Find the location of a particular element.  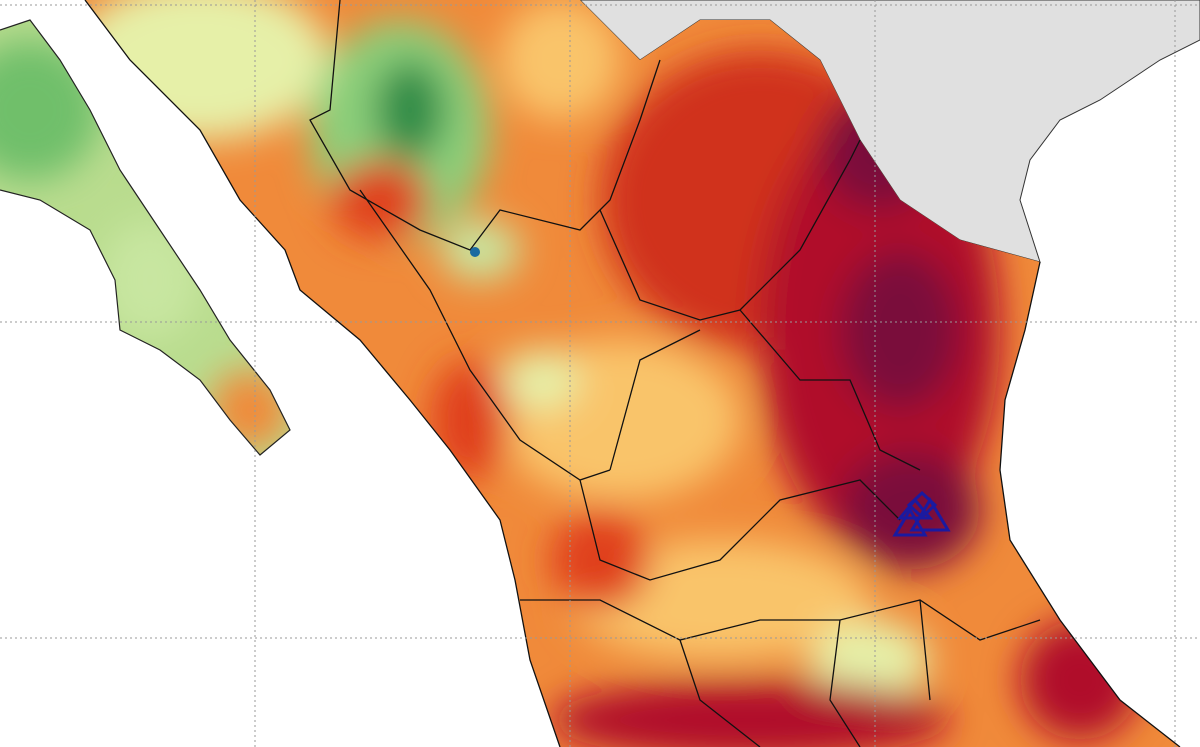

triangle-cluster-marker is located at coordinates (921, 513).